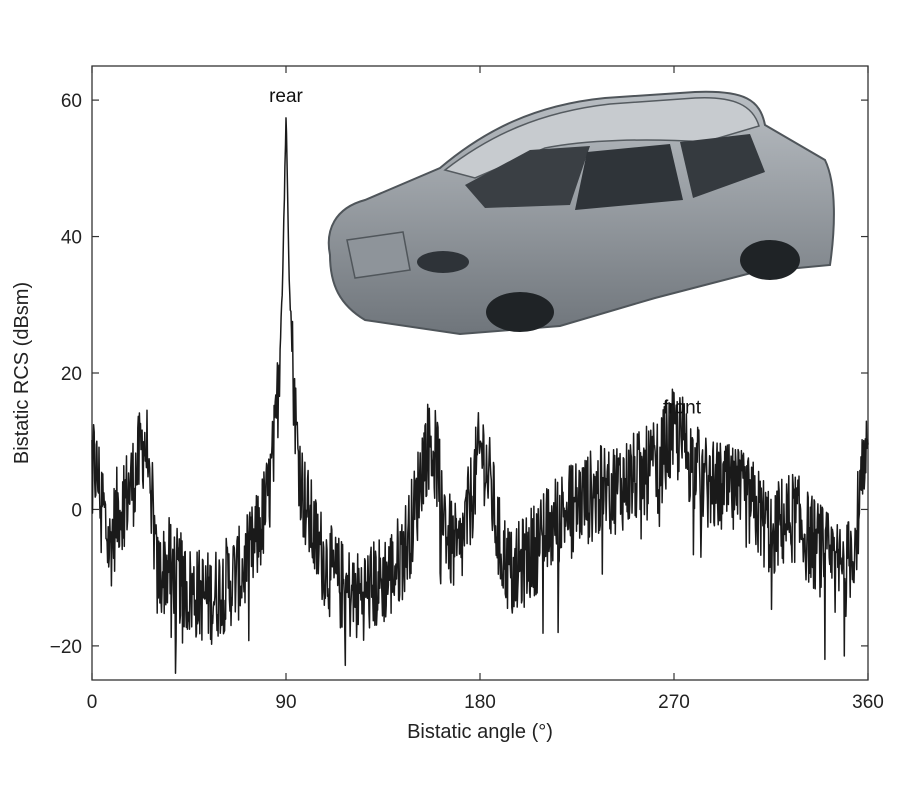 Image resolution: width=900 pixels, height=800 pixels. What do you see at coordinates (66, 647) in the screenshot?
I see `y-tick-label: −20` at bounding box center [66, 647].